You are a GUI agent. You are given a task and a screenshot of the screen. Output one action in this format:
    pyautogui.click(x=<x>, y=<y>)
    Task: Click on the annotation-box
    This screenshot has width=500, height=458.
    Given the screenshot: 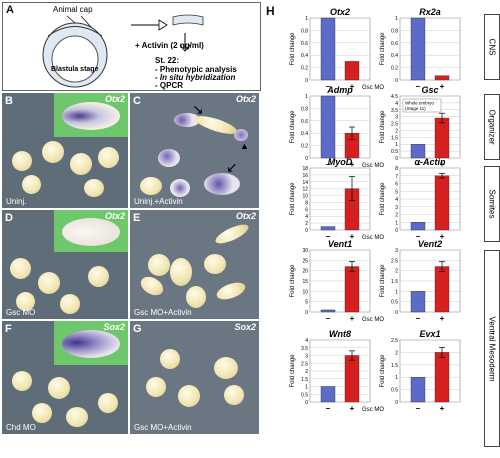 What is the action you would take?
    pyautogui.click(x=422, y=105)
    